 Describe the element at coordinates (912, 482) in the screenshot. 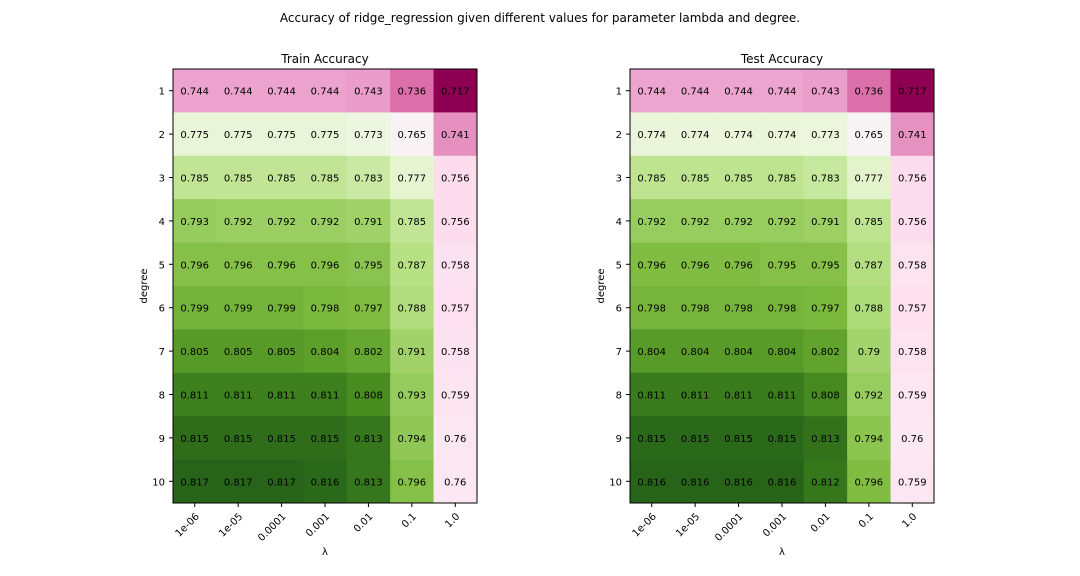

I see `cell-value-label: 0.759` at that location.